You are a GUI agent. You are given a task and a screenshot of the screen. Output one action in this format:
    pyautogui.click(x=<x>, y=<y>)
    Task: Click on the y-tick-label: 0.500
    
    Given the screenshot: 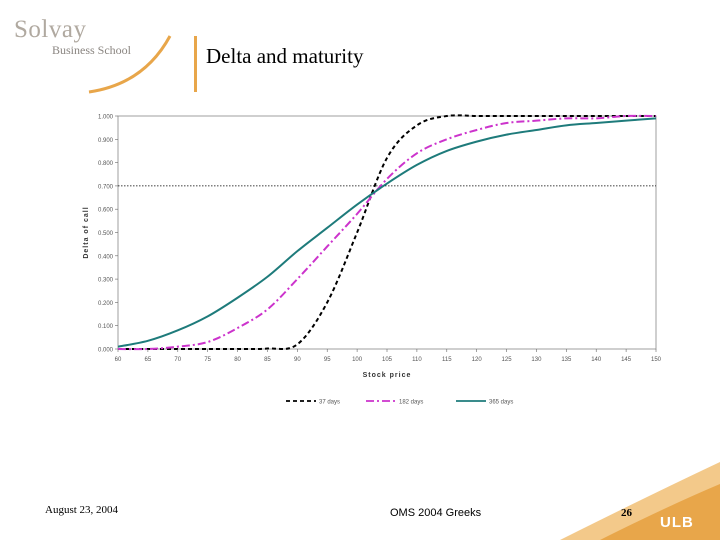 What is the action you would take?
    pyautogui.click(x=106, y=234)
    